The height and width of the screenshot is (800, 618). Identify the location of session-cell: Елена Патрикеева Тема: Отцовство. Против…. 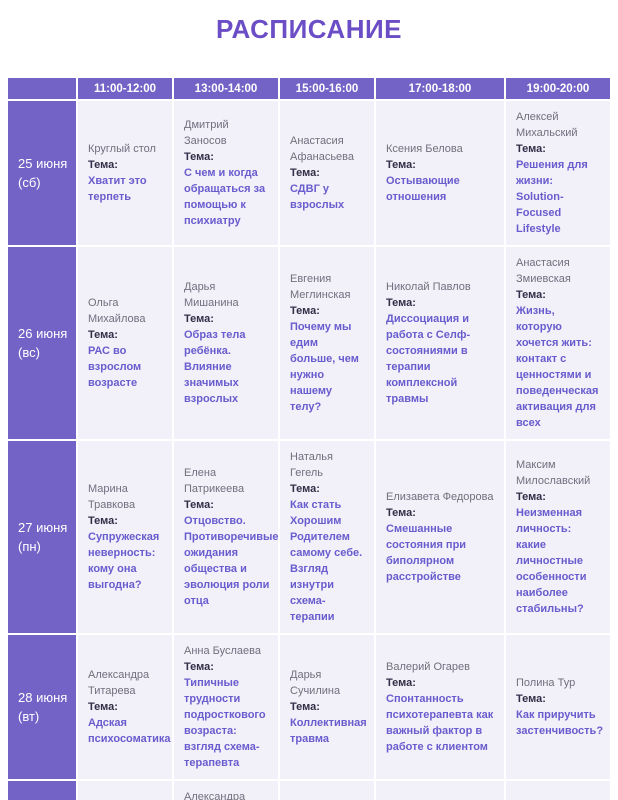
(226, 537).